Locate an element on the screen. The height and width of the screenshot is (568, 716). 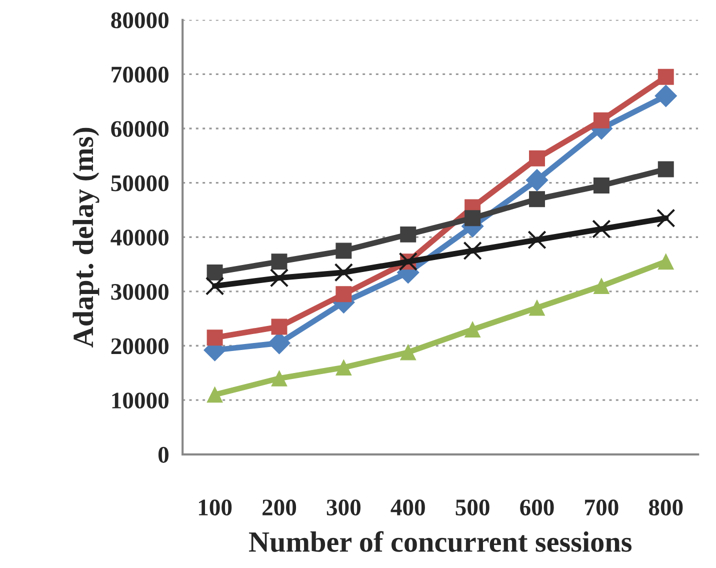
x-tick-label: 500 is located at coordinates (473, 508).